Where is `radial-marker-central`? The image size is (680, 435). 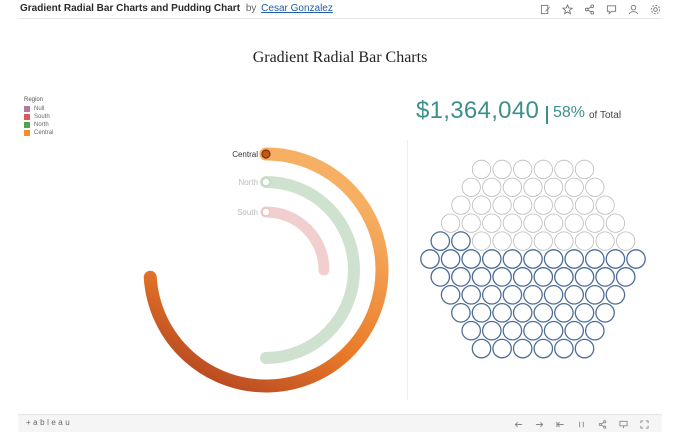 radial-marker-central is located at coordinates (266, 154).